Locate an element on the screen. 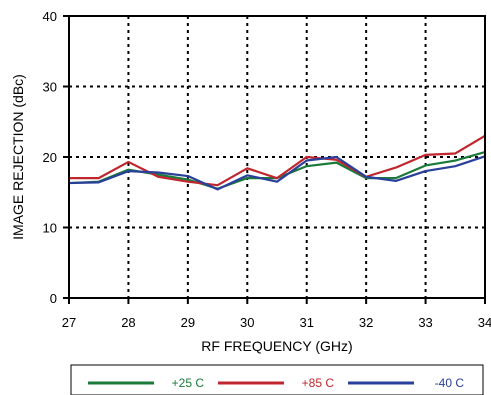 The height and width of the screenshot is (395, 491). series-lines is located at coordinates (277, 162).